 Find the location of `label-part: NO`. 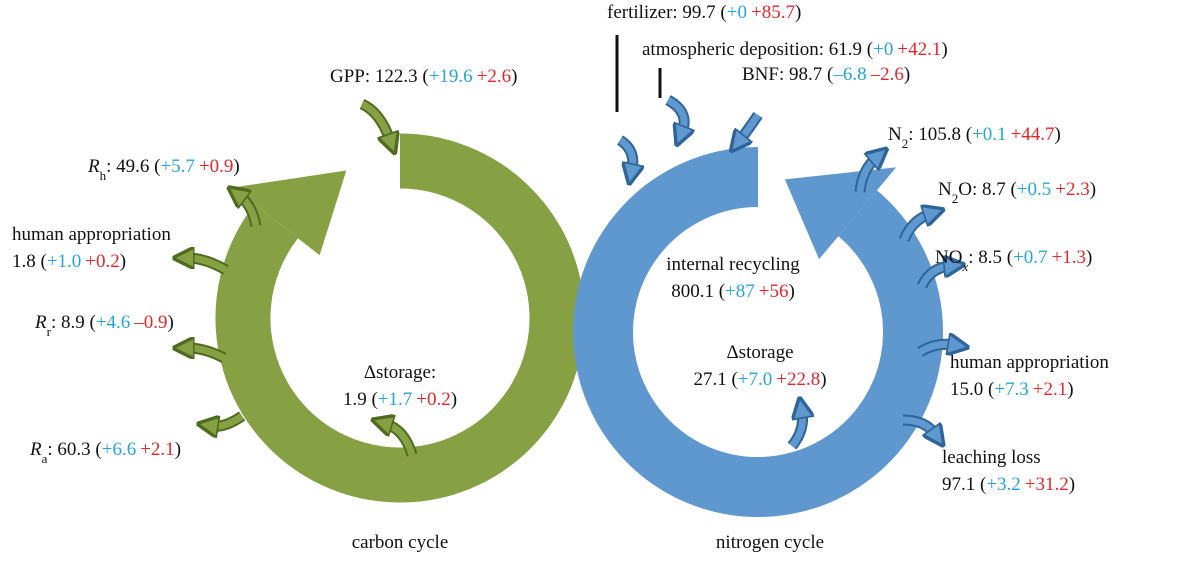

label-part: NO is located at coordinates (948, 257).